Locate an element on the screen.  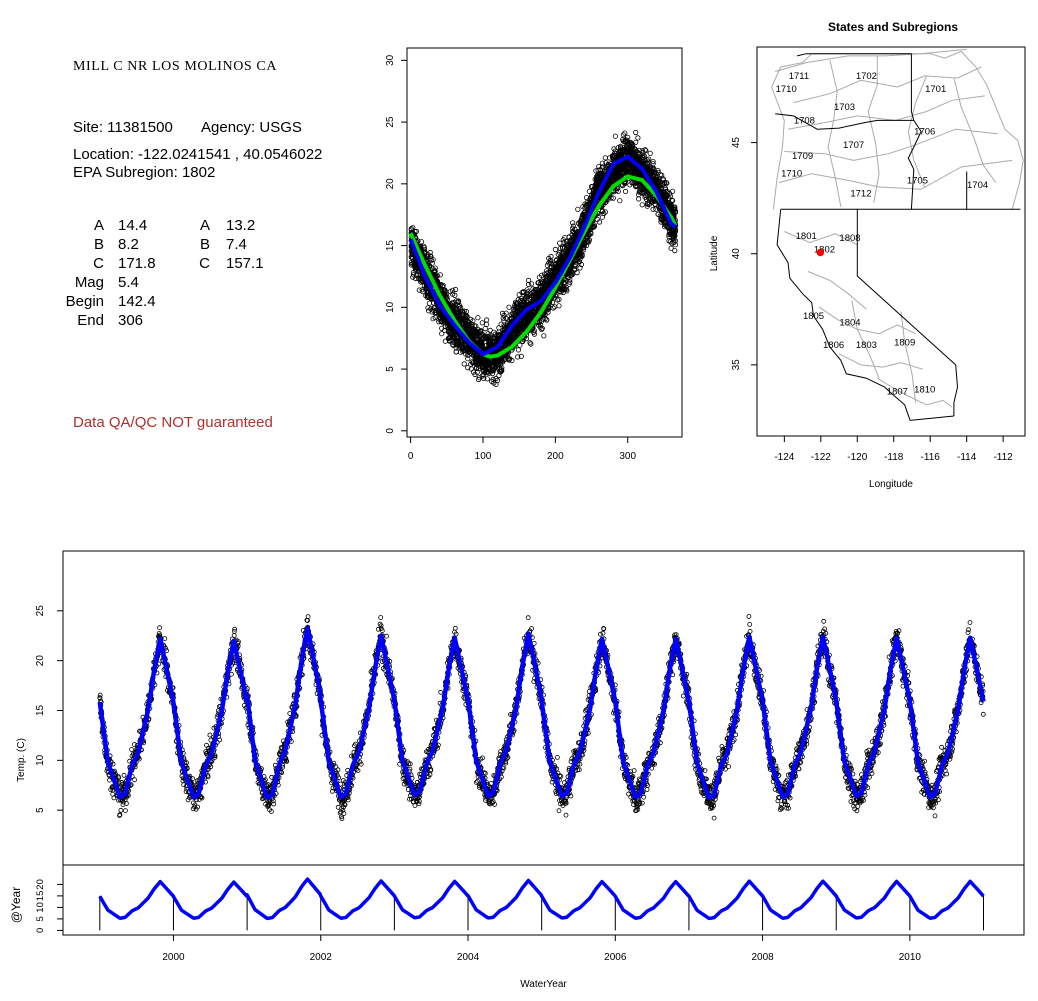
y-tick-label: 0 is located at coordinates (390, 431).